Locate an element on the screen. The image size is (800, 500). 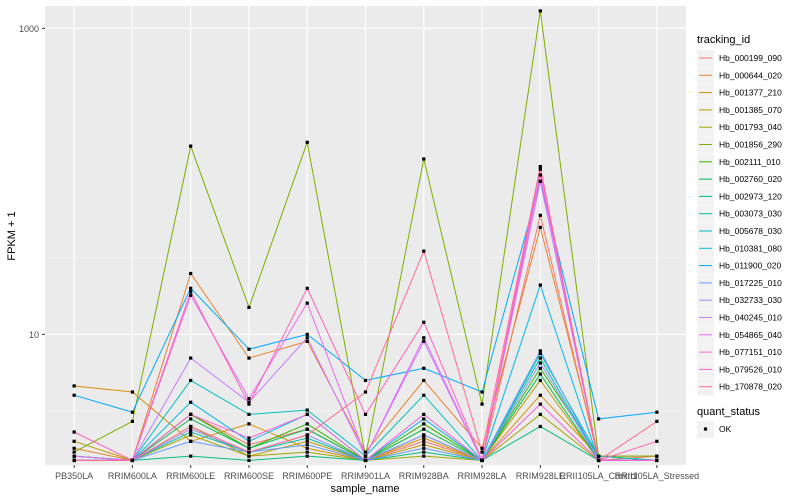
legend-label: Hb_001793_040 is located at coordinates (750, 127).